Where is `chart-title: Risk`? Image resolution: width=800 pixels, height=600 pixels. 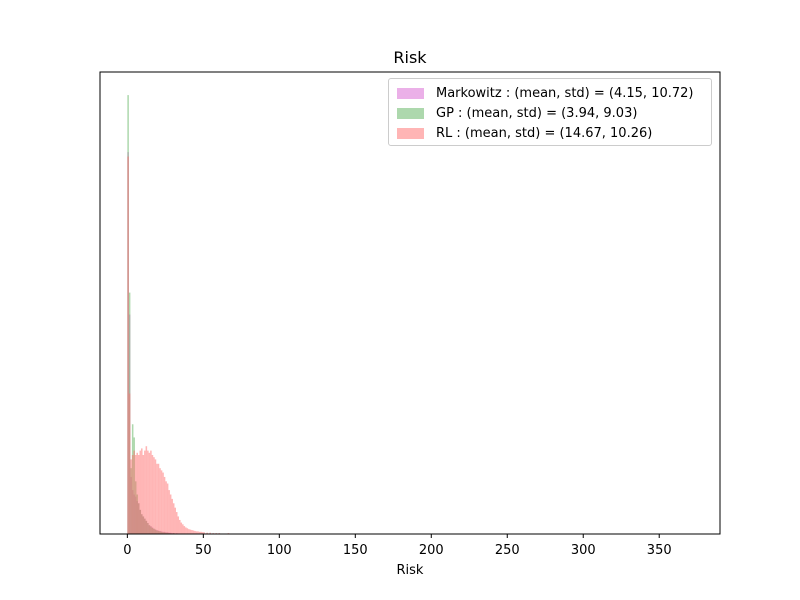 chart-title: Risk is located at coordinates (410, 57).